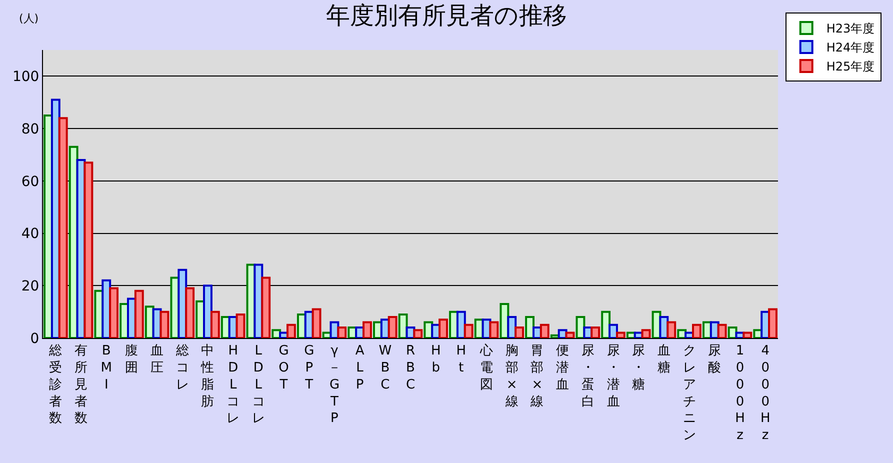 This screenshot has height=463, width=893. Describe the element at coordinates (55, 385) in the screenshot. I see `x-tick-label: 総受診者数` at that location.